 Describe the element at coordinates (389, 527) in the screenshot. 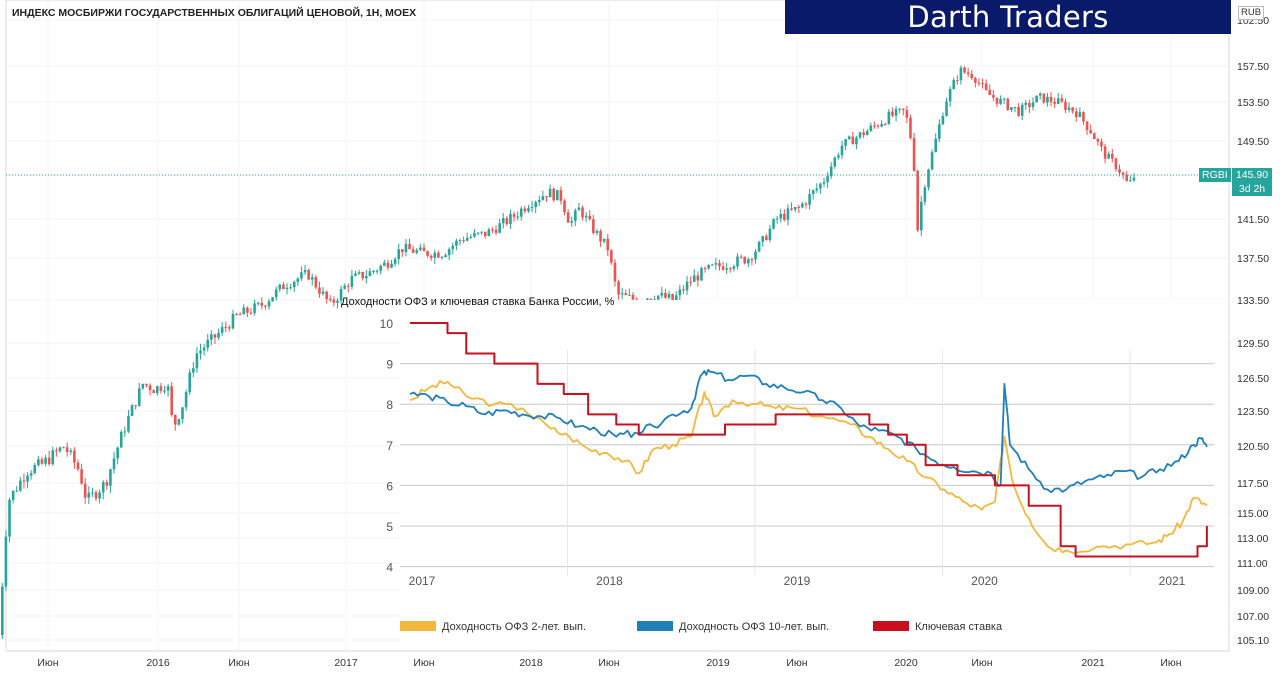

I see `inset-y-tick-label: 5` at that location.